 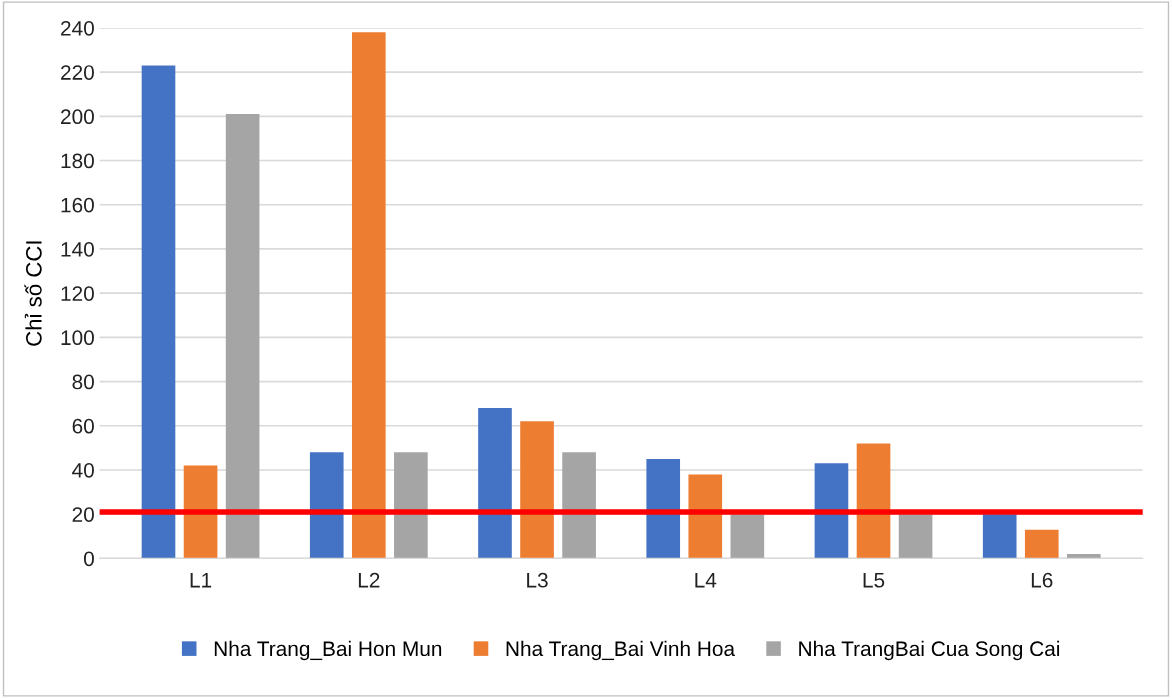 I want to click on x-tick-label: L5, so click(x=874, y=580).